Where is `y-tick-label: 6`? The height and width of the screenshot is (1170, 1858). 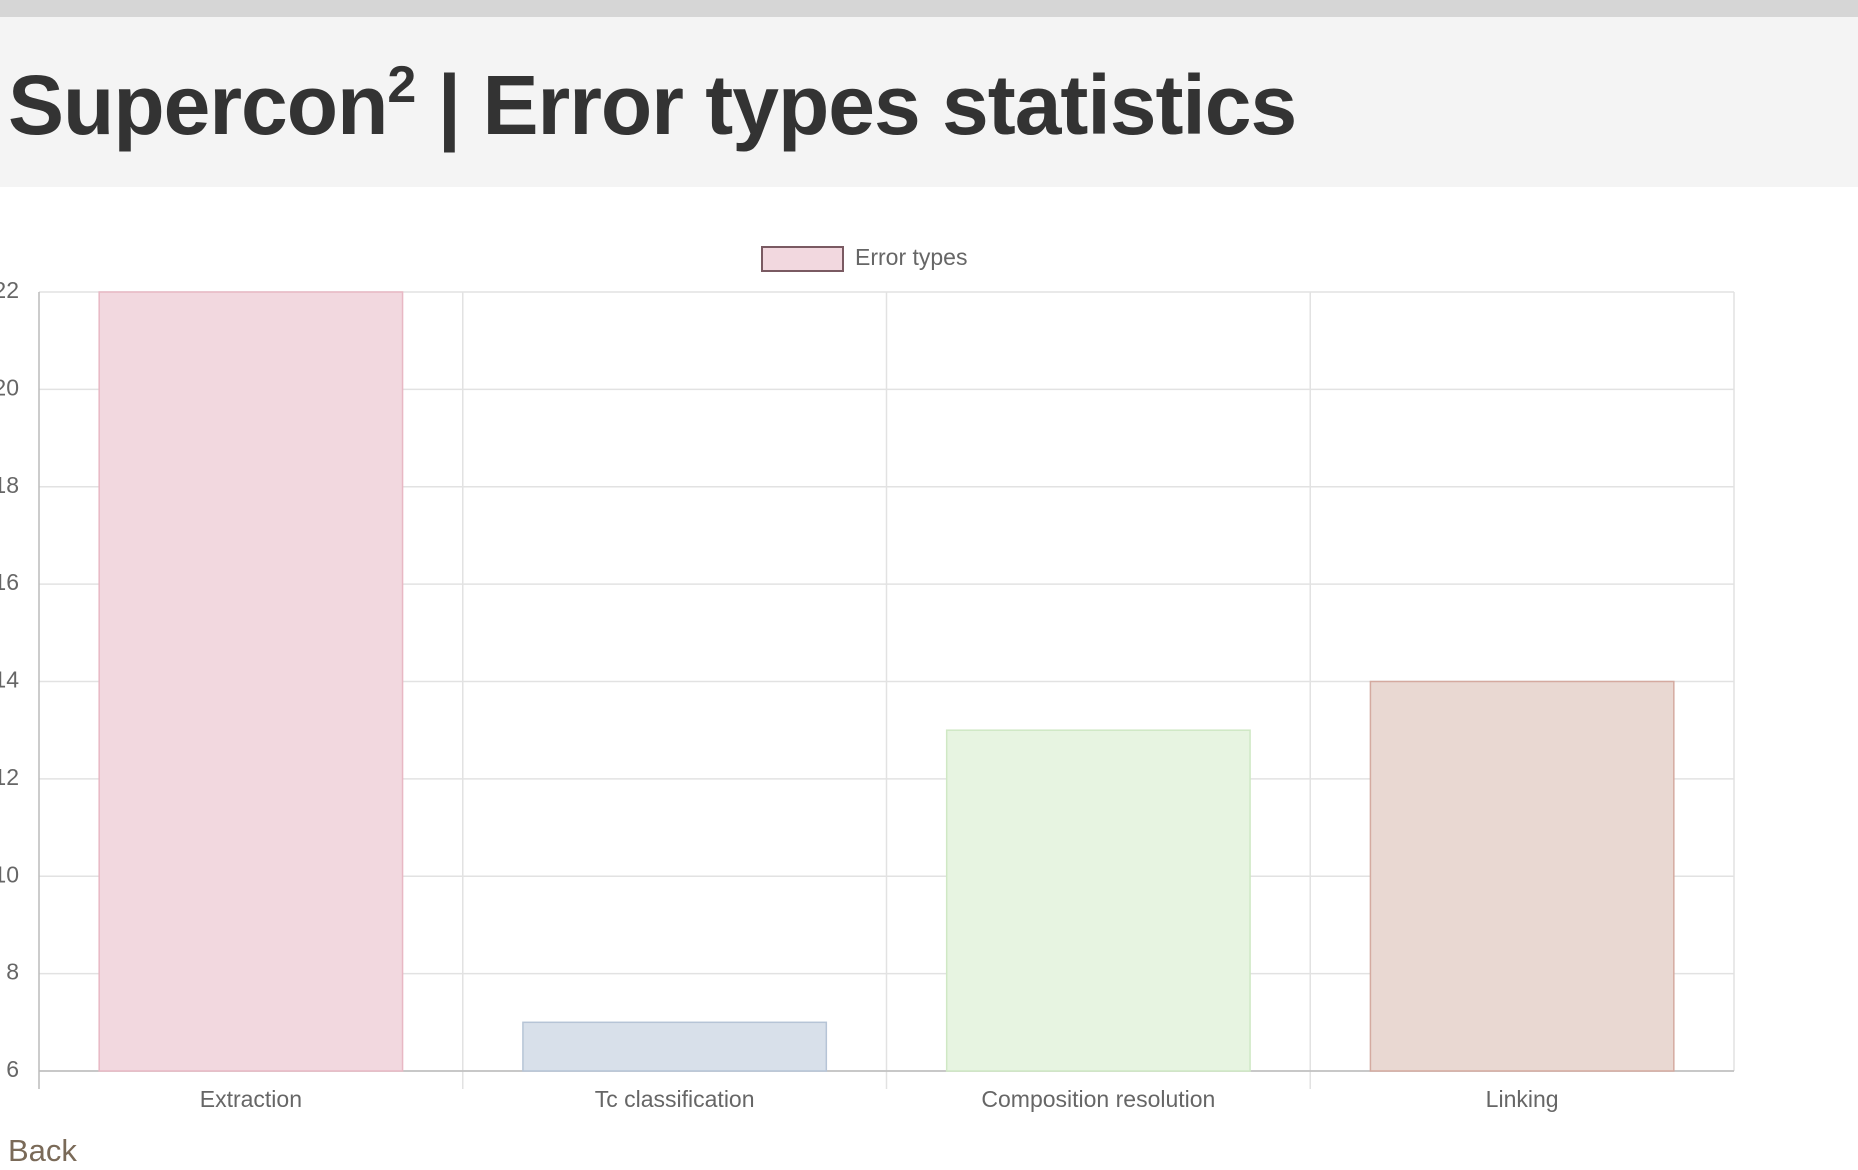 y-tick-label: 6 is located at coordinates (12, 1069).